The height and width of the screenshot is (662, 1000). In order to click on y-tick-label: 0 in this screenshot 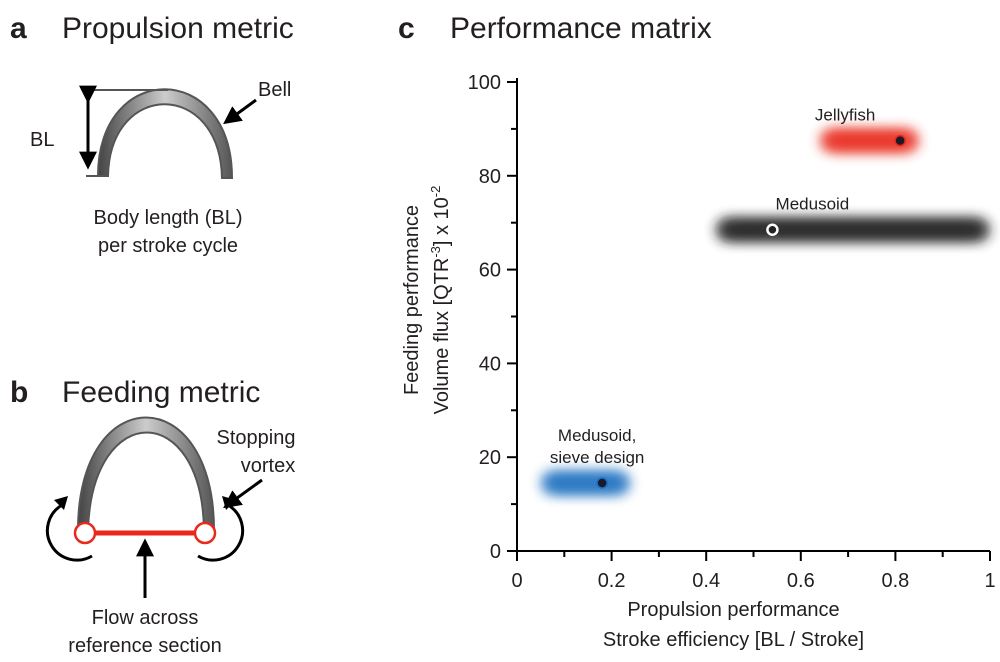, I will do `click(495, 552)`.